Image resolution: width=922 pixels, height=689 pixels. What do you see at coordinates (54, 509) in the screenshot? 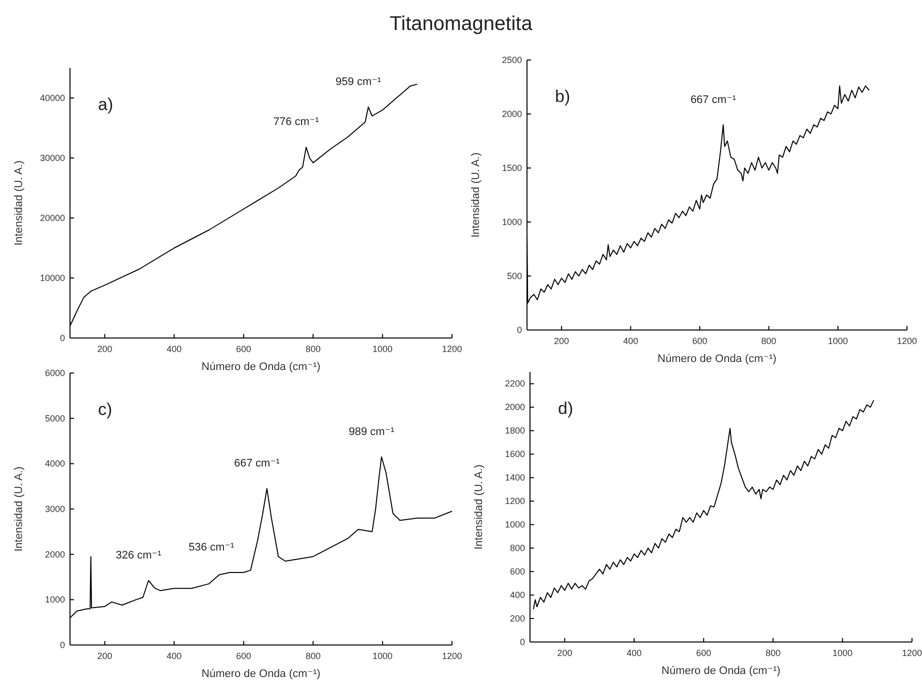
I see `y-tick-label: 3000` at bounding box center [54, 509].